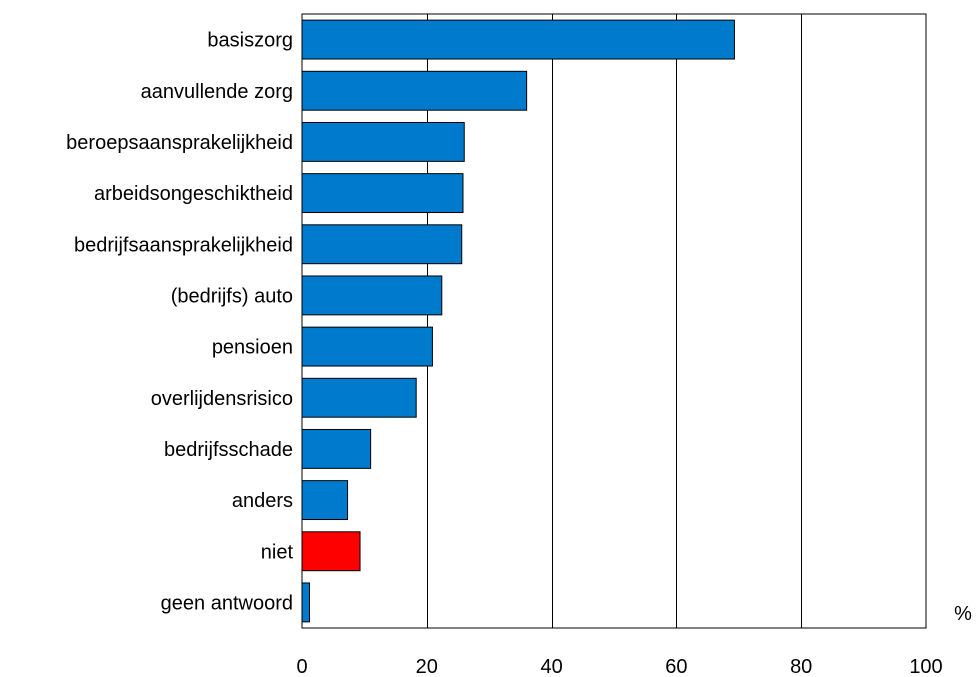 The image size is (977, 677). Describe the element at coordinates (619, 666) in the screenshot. I see `x-tick-labels: 0 20 40 60 80 100` at that location.